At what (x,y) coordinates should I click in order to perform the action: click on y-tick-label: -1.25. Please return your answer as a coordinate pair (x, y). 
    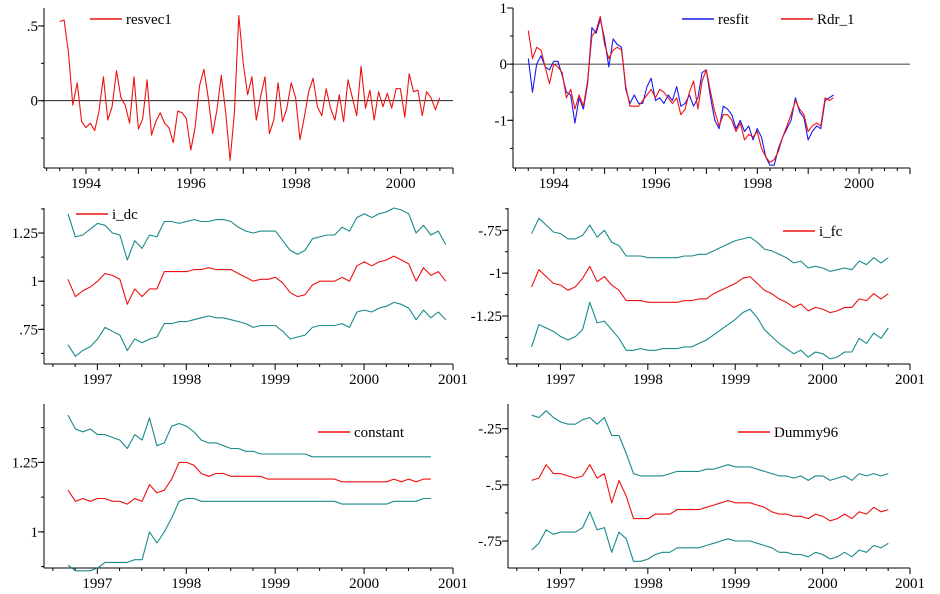
    Looking at the image, I should click on (486, 317).